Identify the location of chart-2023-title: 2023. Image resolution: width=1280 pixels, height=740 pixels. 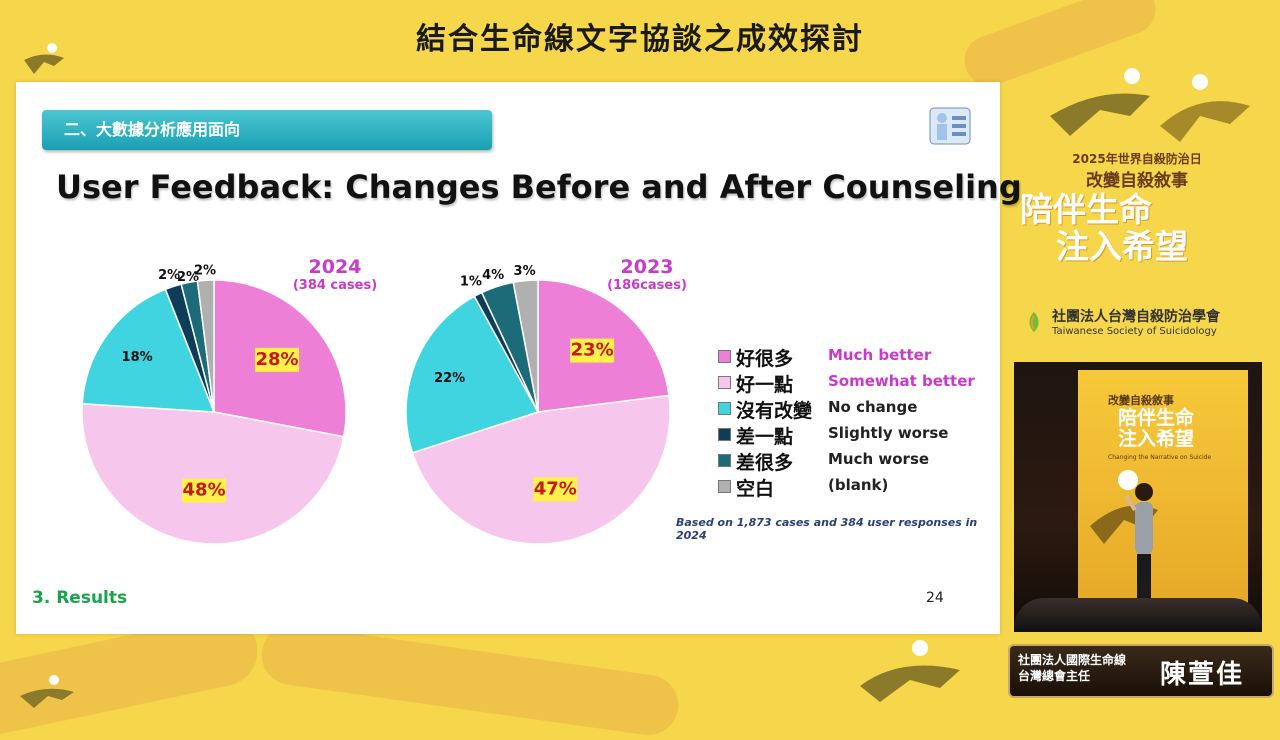
(647, 267).